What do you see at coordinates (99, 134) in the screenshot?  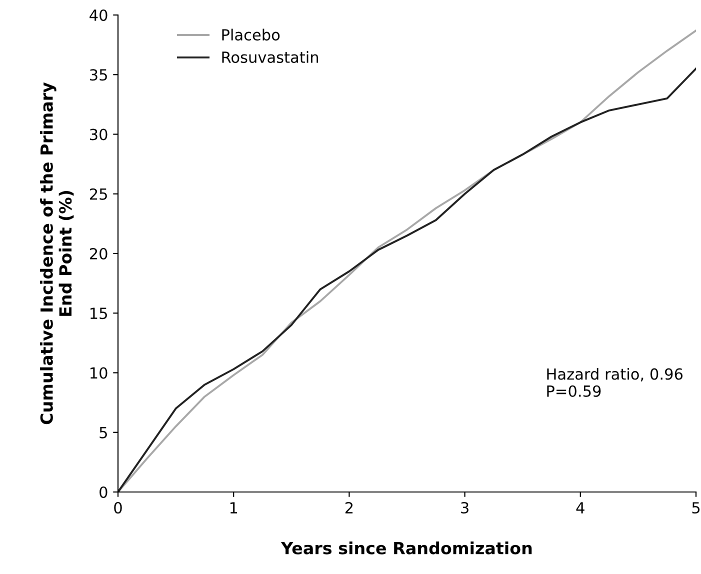 I see `y-tick-label: 30` at bounding box center [99, 134].